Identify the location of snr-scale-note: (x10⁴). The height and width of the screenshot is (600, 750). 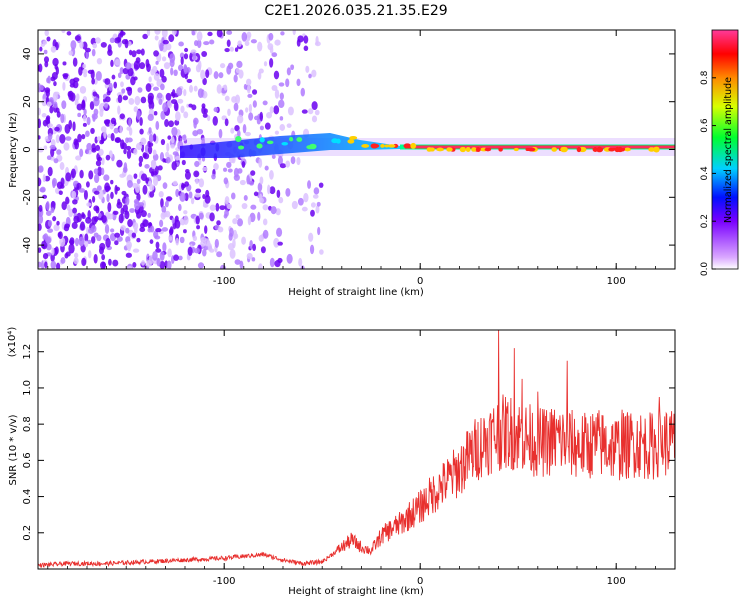
(12, 342).